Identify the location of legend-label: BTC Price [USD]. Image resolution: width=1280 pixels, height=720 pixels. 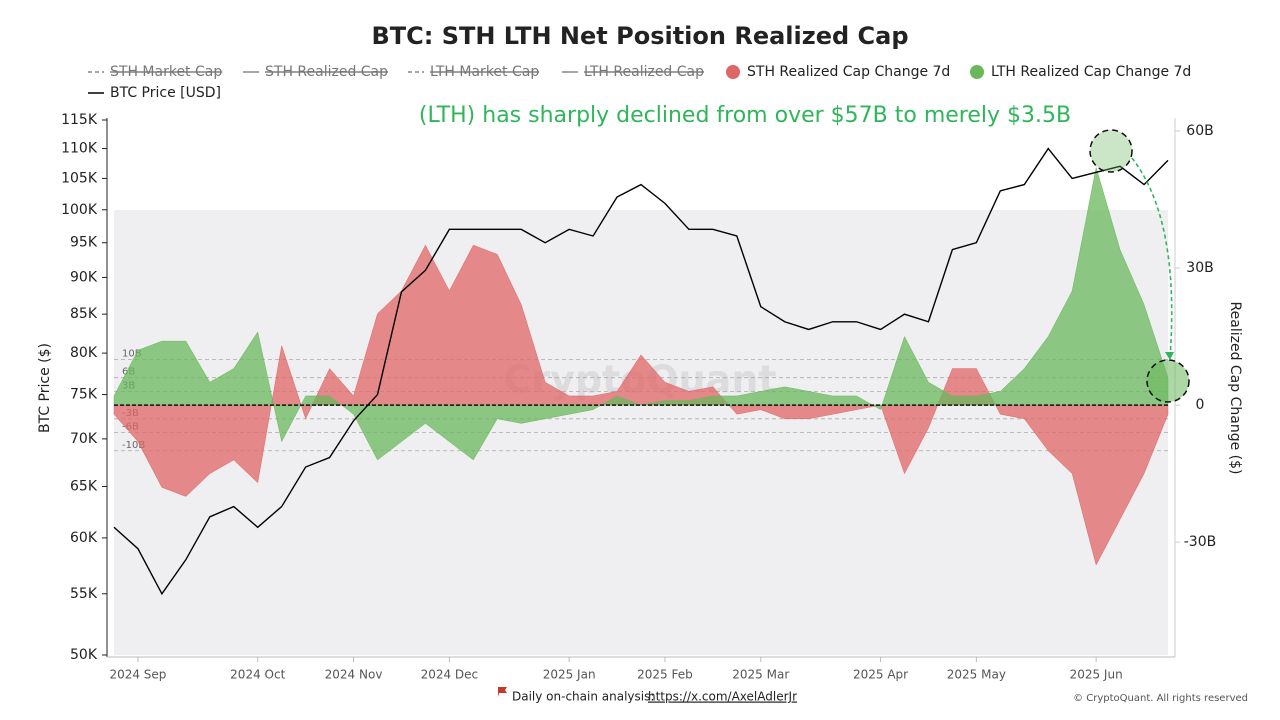
(165, 93).